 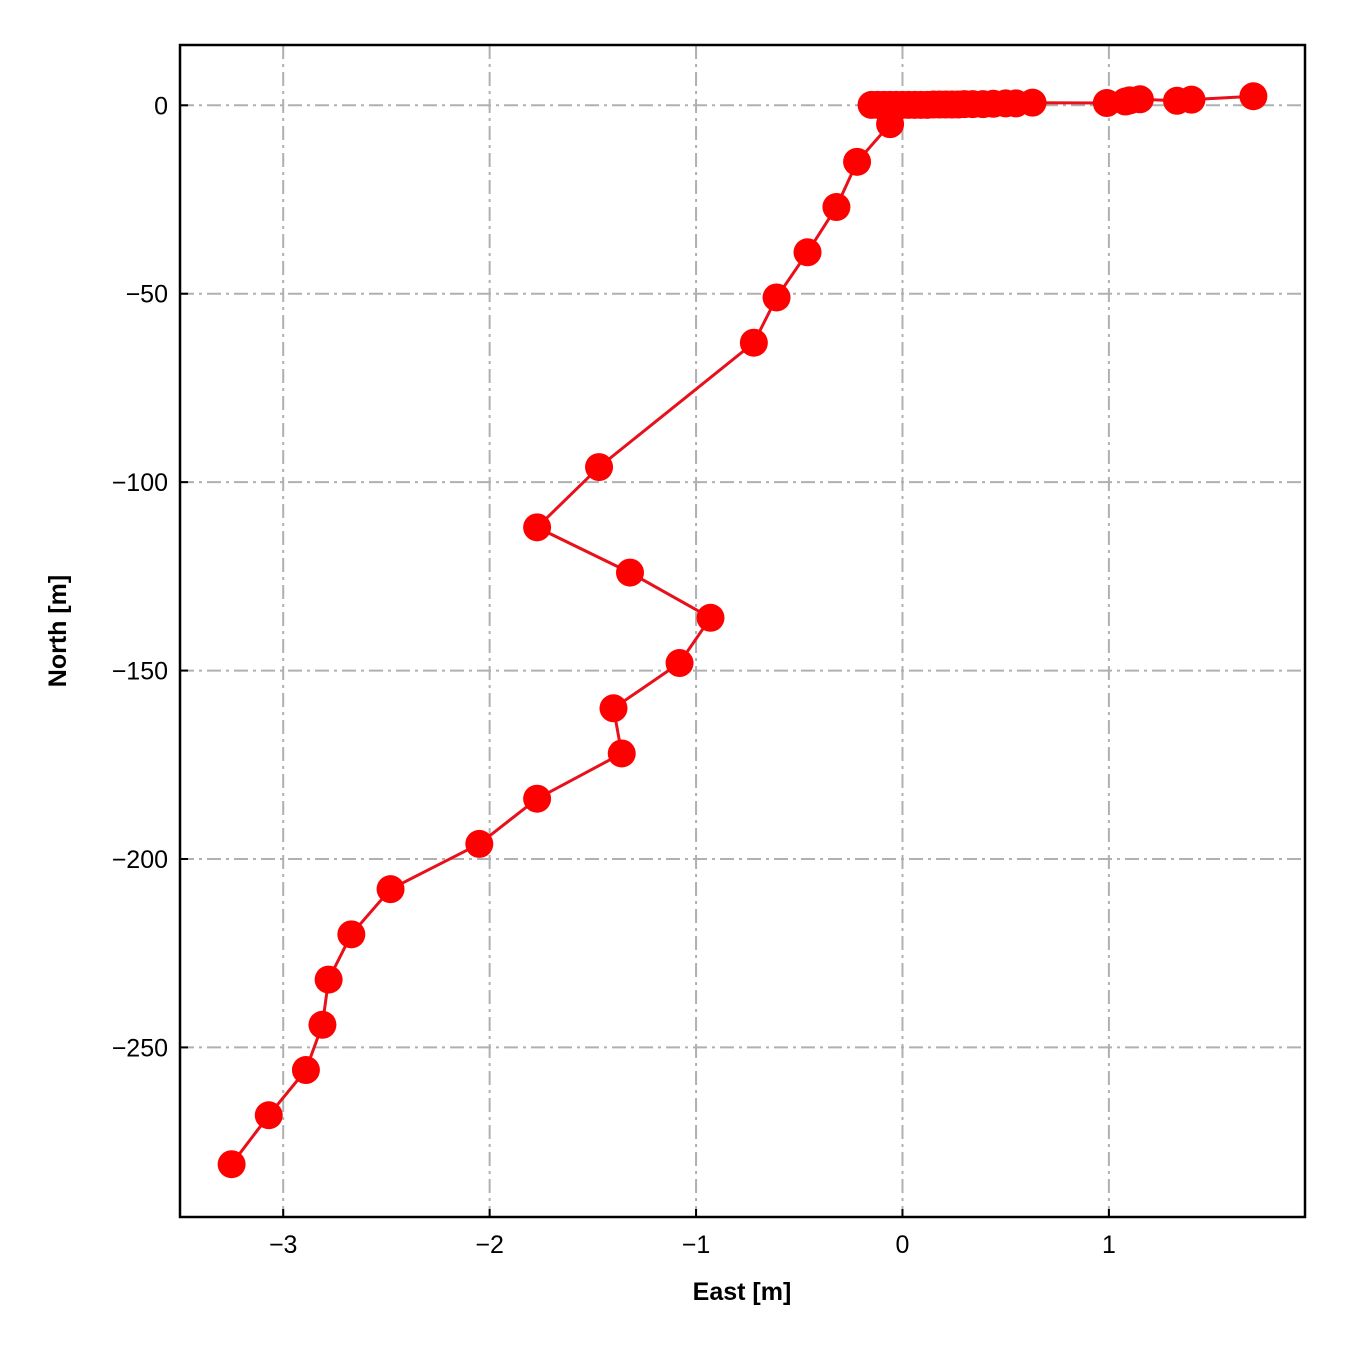 What do you see at coordinates (696, 1245) in the screenshot?
I see `x-tick-label: −1` at bounding box center [696, 1245].